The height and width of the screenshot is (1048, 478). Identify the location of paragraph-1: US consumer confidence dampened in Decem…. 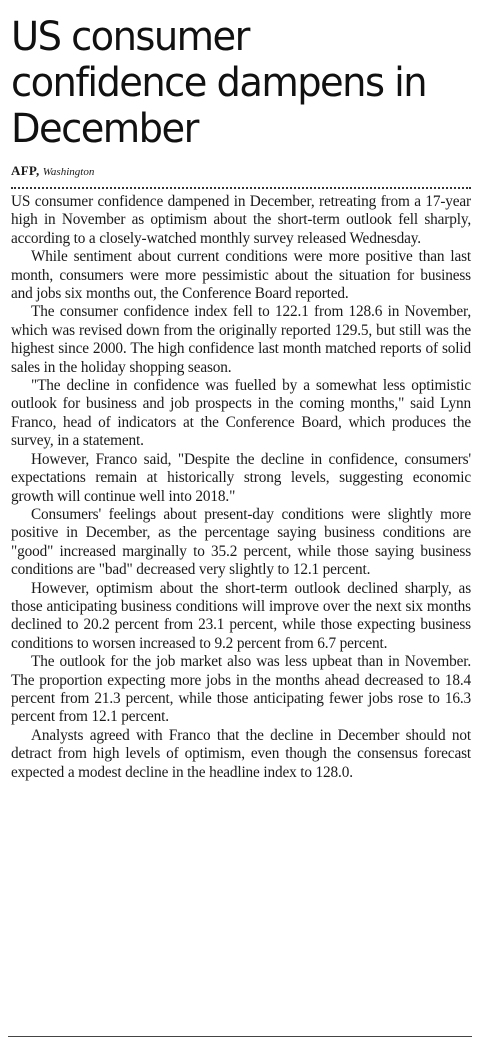
(241, 220).